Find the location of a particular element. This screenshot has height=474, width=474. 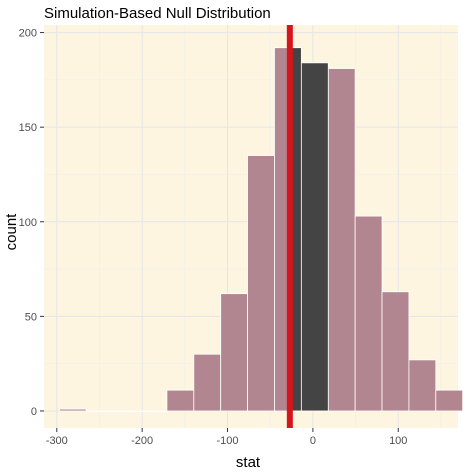

x-tick-label: 100 is located at coordinates (398, 441).